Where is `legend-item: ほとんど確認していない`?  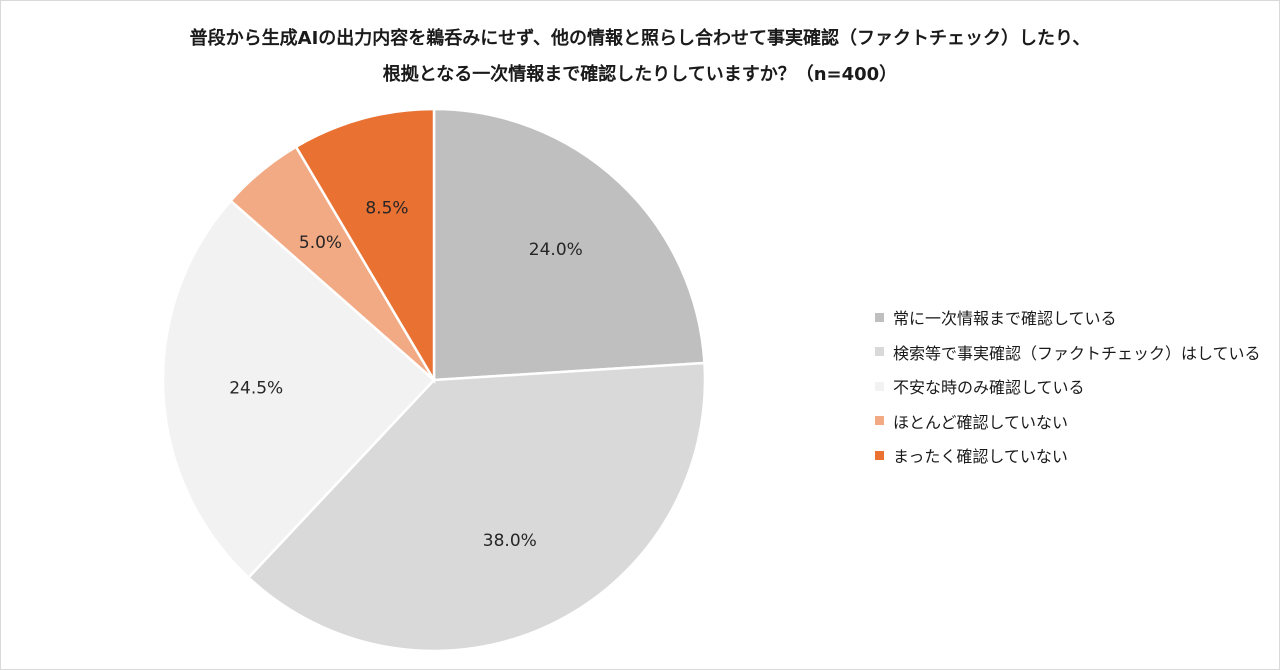
legend-item: ほとんど確認していない is located at coordinates (1068, 421).